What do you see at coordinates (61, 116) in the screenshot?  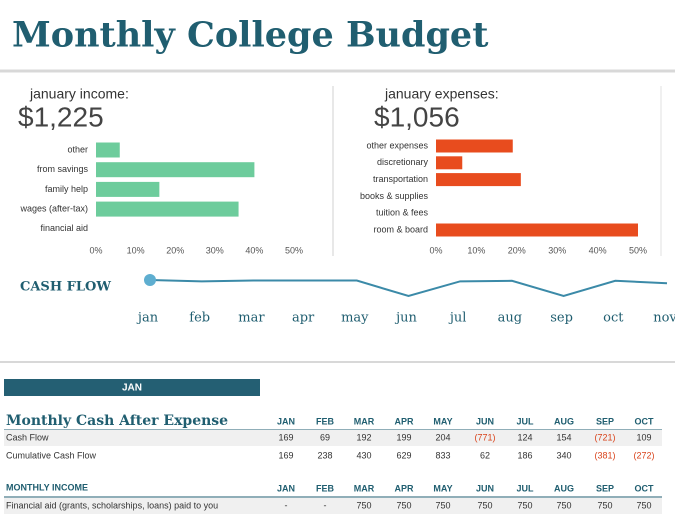 I see `panel-total: $1,225` at bounding box center [61, 116].